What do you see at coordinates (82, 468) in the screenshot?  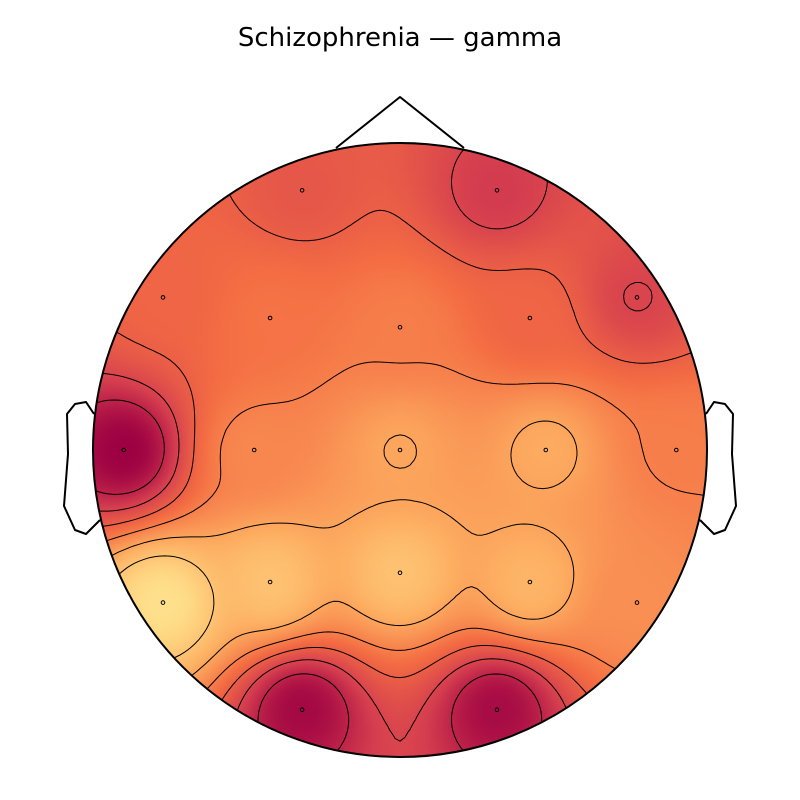 I see `left-ear-outline` at bounding box center [82, 468].